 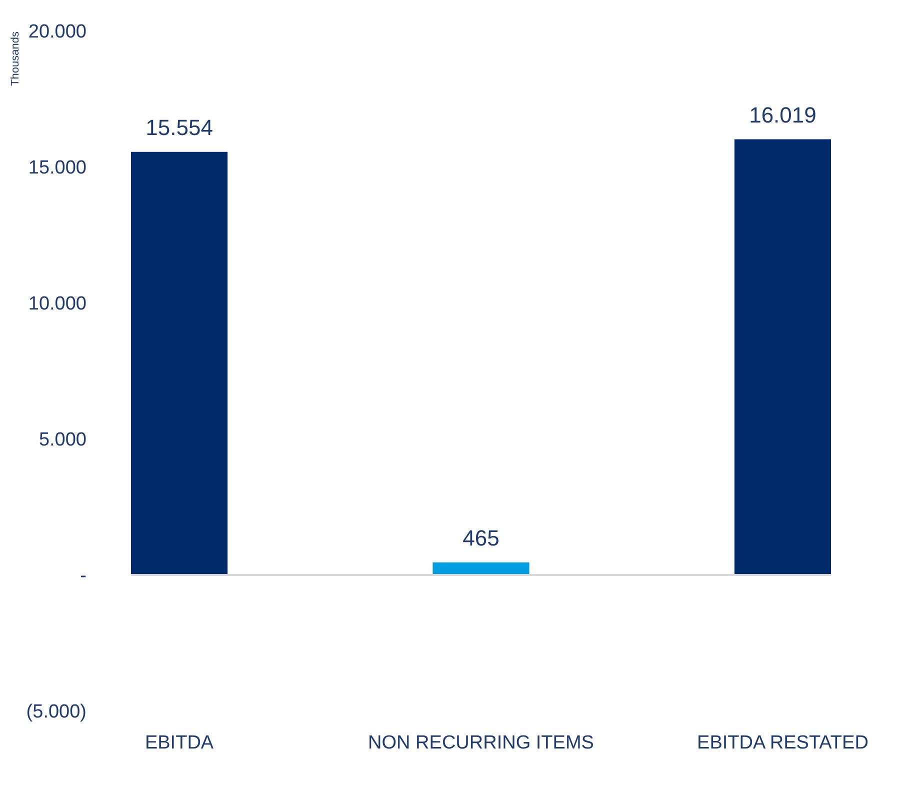 What do you see at coordinates (481, 537) in the screenshot?
I see `data-label: 465` at bounding box center [481, 537].